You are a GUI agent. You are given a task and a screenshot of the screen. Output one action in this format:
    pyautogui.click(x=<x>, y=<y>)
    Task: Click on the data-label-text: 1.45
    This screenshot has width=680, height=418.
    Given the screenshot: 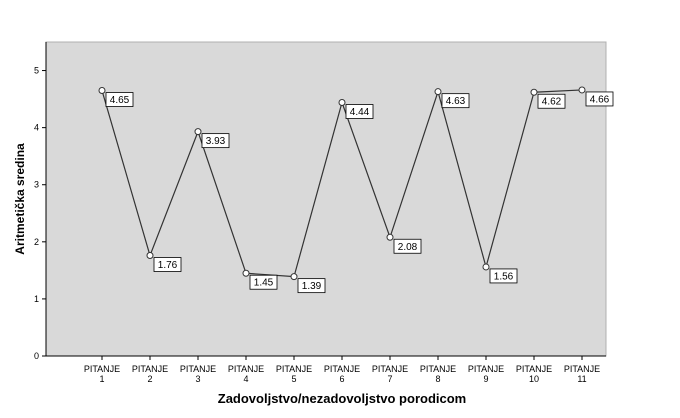 What is the action you would take?
    pyautogui.click(x=264, y=283)
    